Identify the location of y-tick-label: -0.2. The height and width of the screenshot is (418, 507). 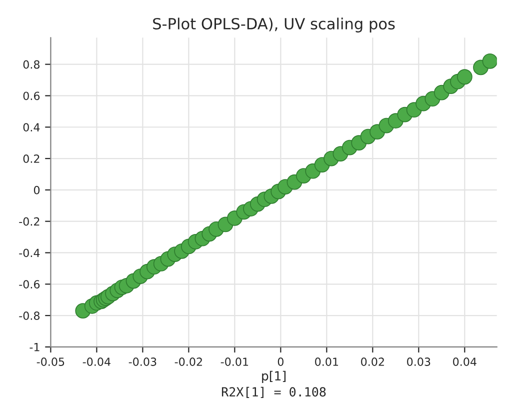
(29, 221).